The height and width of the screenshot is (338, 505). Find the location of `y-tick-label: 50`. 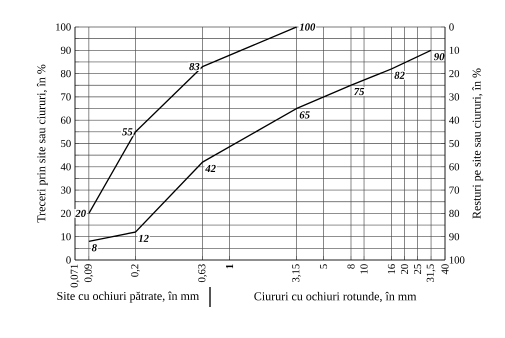

y-tick-label: 50 is located at coordinates (66, 144).